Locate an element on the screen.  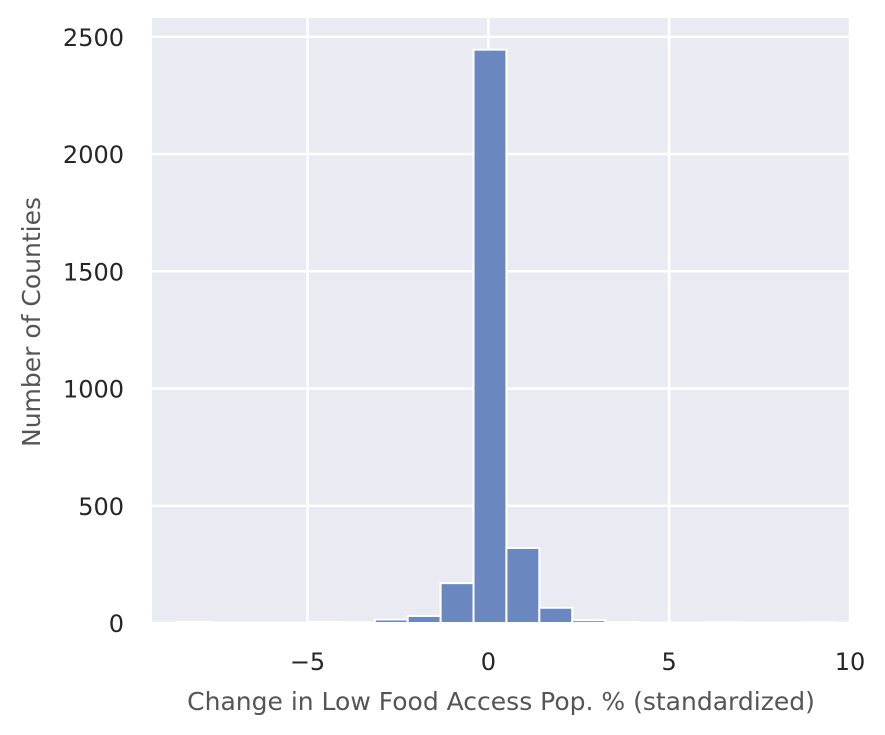
y-tick-label: 2500 is located at coordinates (93, 38).